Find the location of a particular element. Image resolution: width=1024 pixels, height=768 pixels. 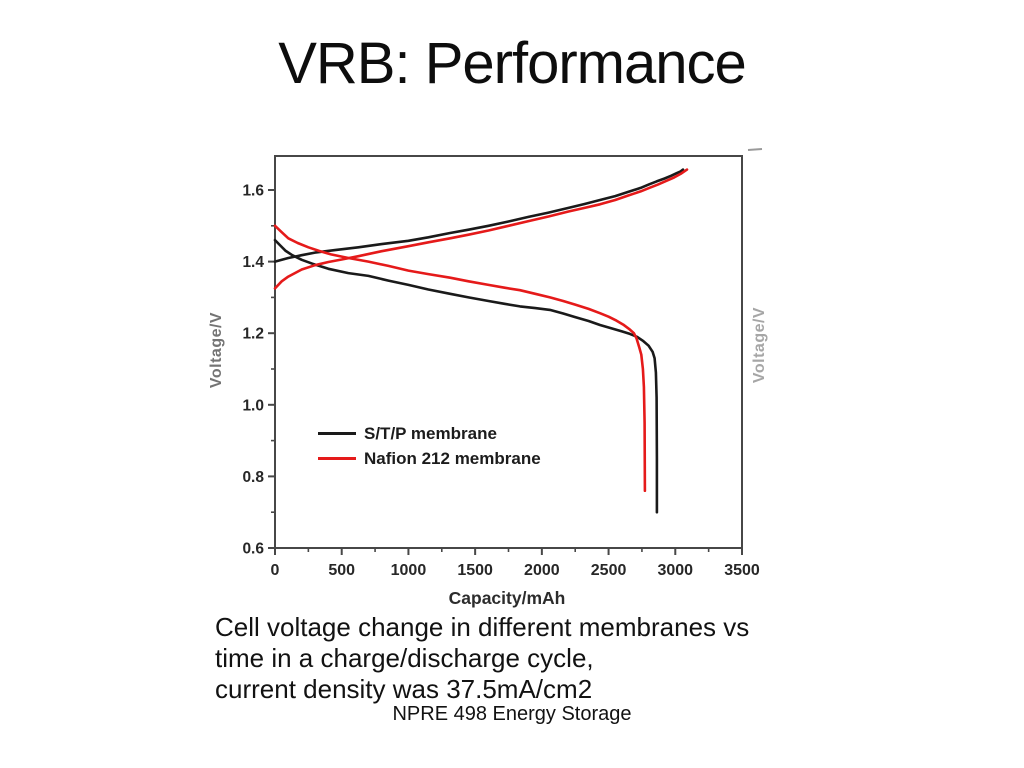

x-tick-label: 500 is located at coordinates (341, 570).